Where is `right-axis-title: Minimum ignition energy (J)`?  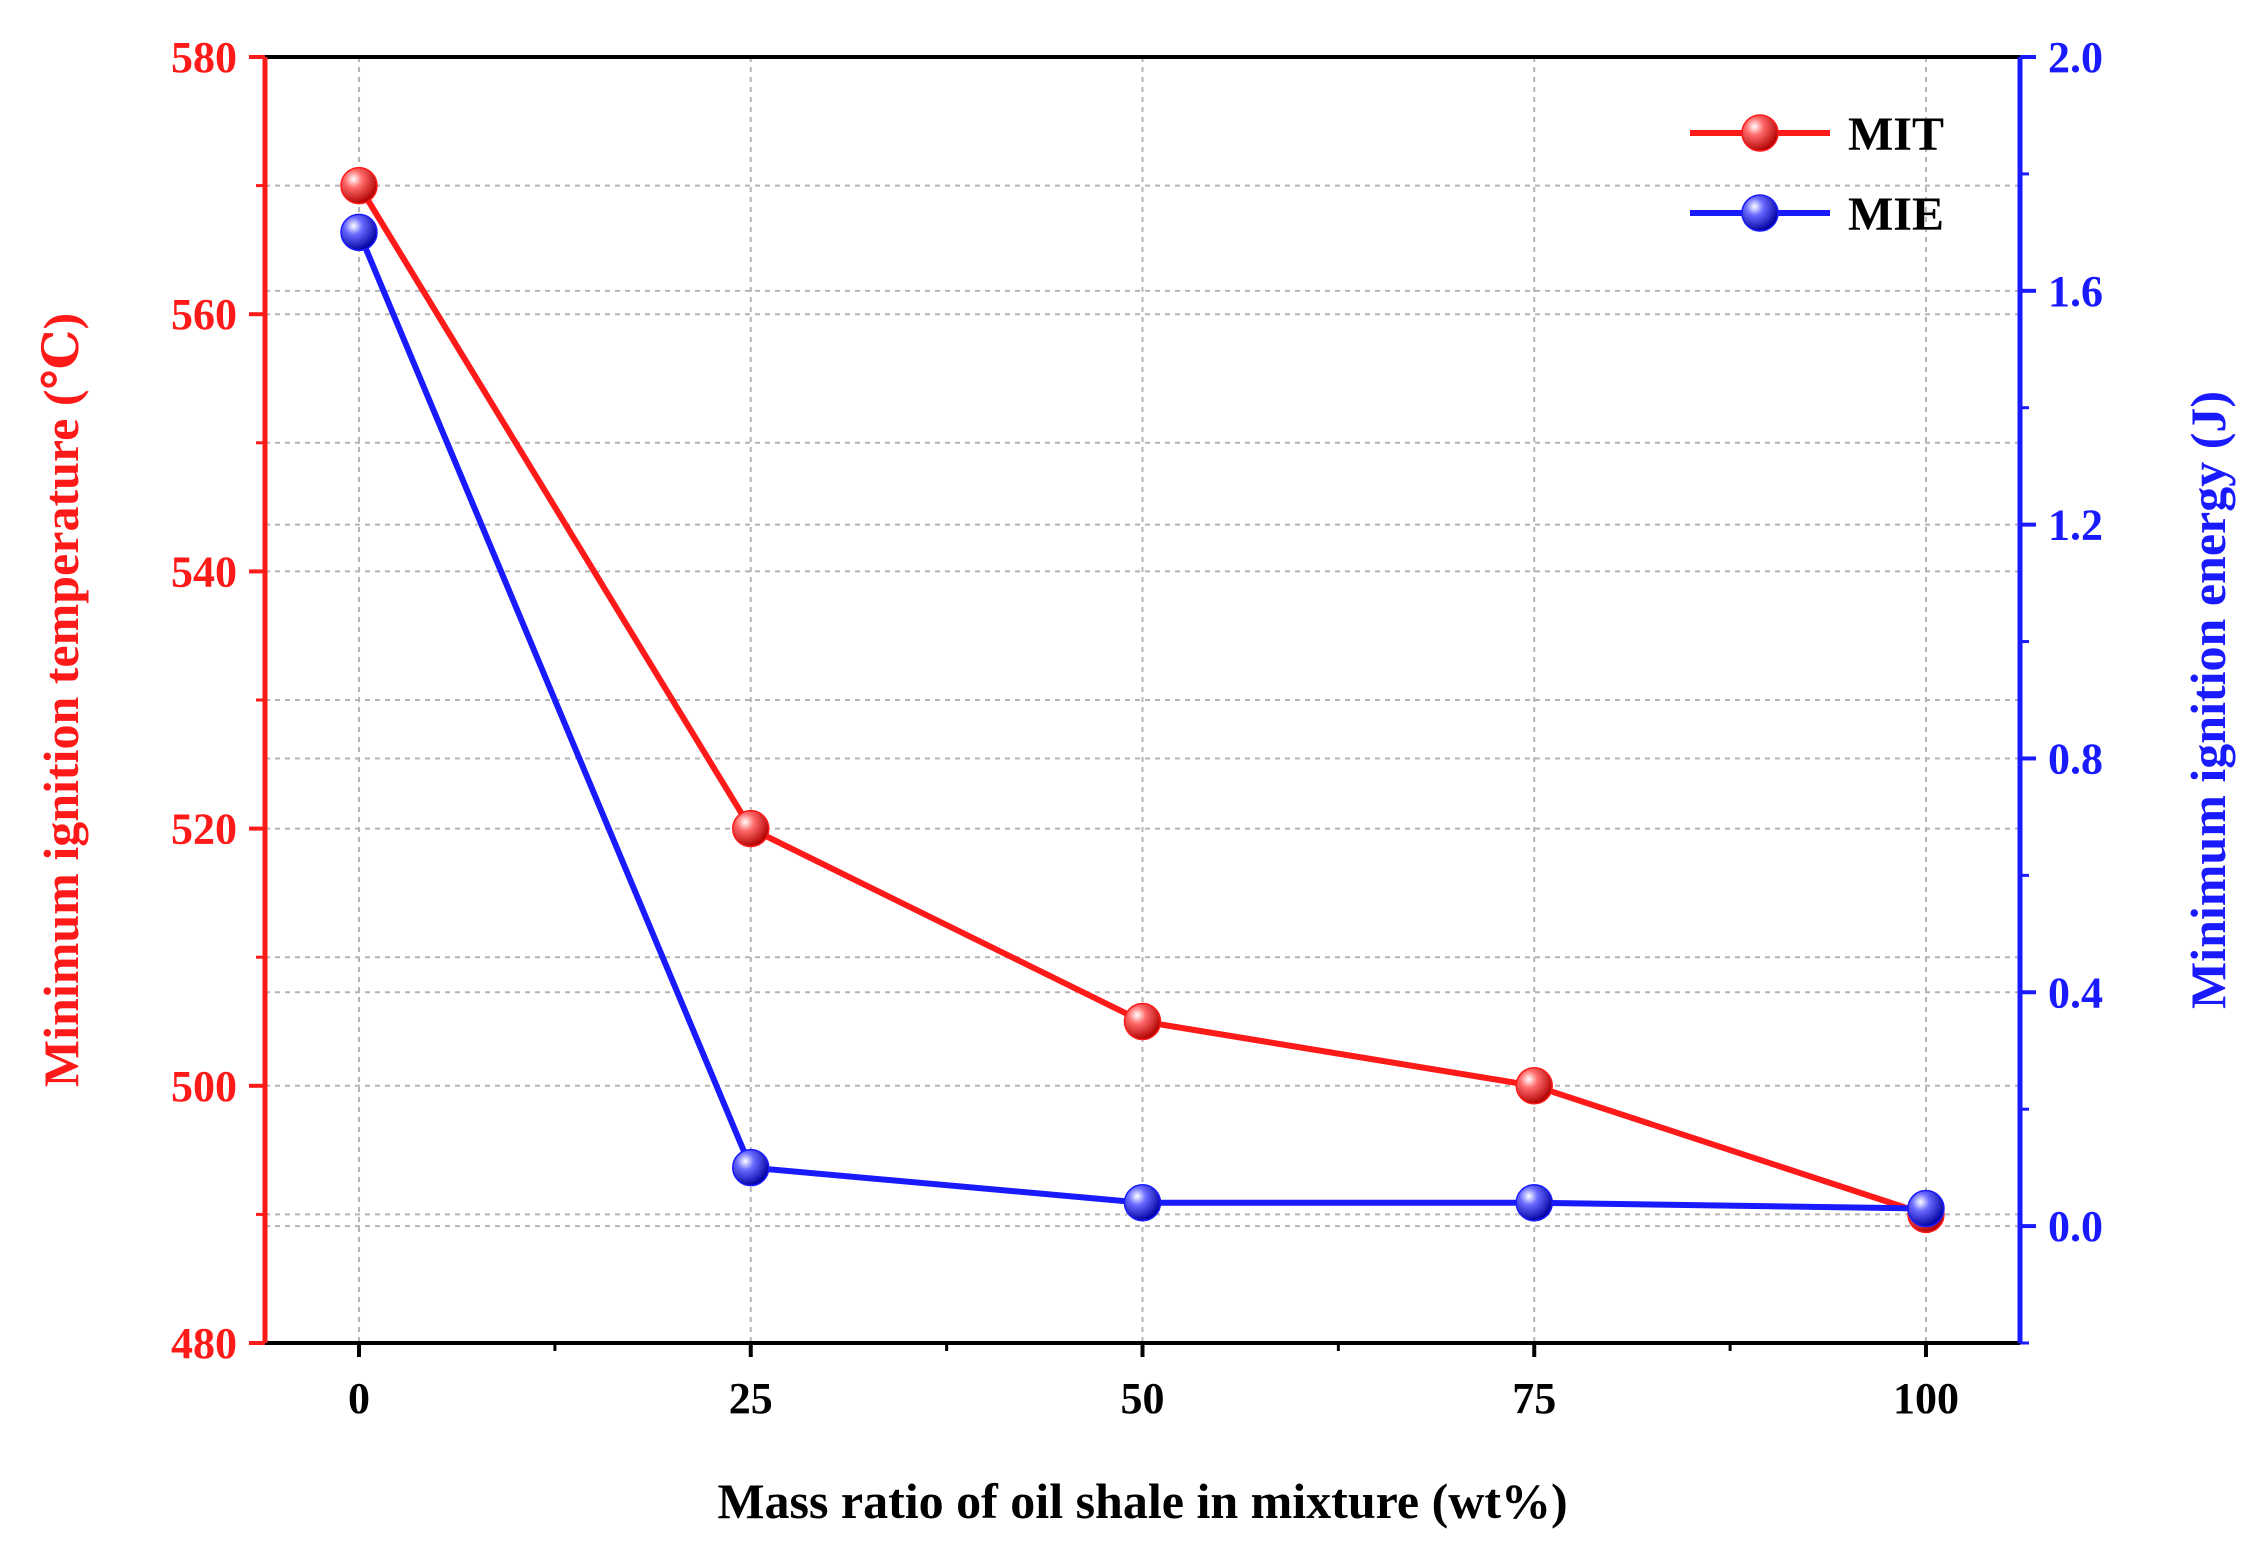
right-axis-title: Minimum ignition energy (J) is located at coordinates (2208, 700).